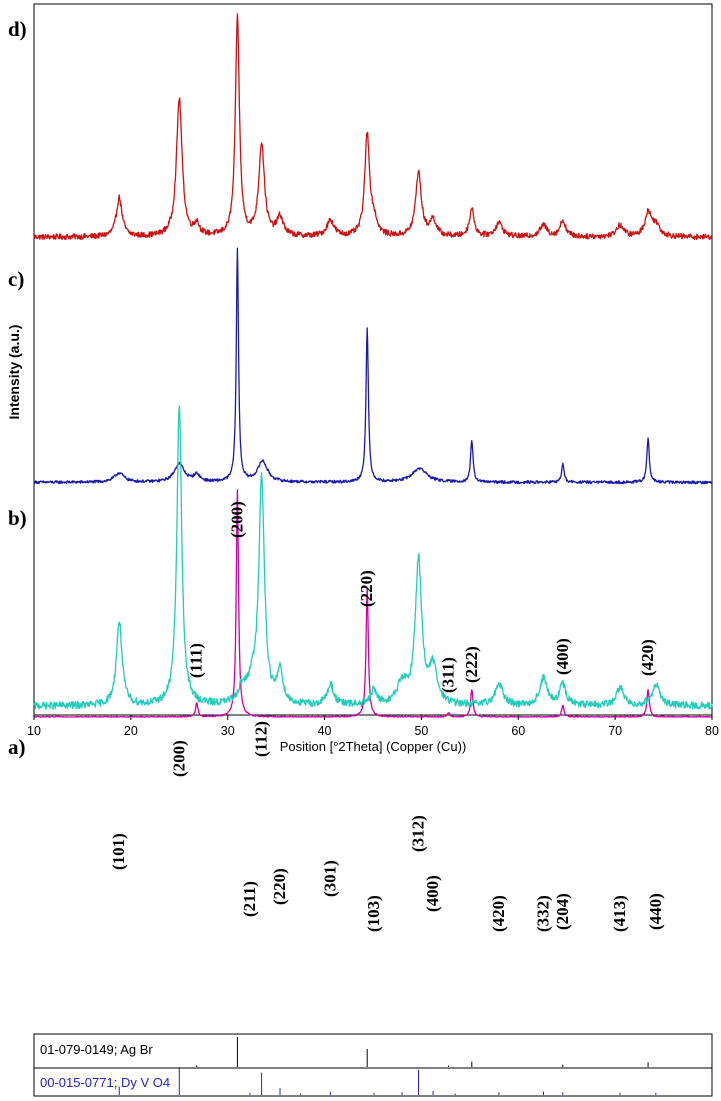 This screenshot has width=721, height=1101. Describe the element at coordinates (647, 657) in the screenshot. I see `miller-index-b: (420)` at that location.